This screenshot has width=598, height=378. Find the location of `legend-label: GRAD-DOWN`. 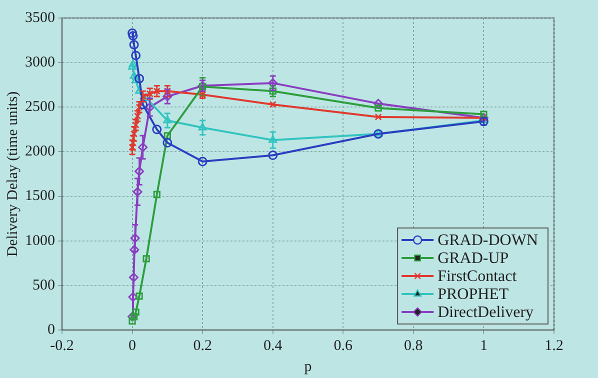

legend-label: GRAD-DOWN is located at coordinates (488, 241).